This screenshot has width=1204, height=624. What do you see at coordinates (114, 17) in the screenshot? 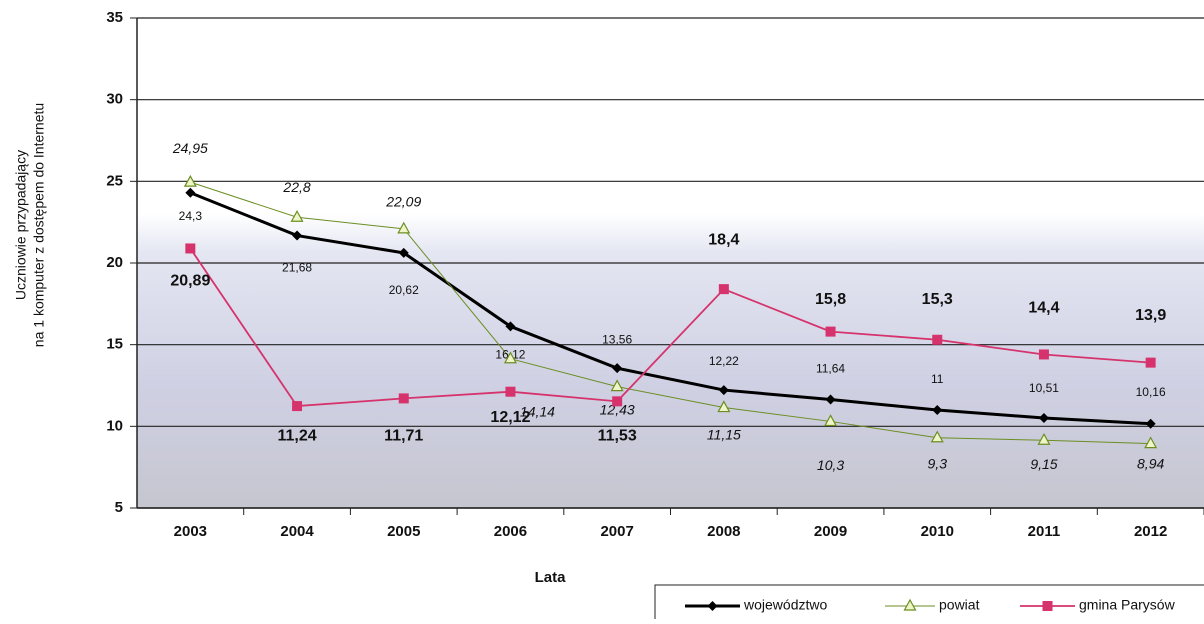
I see `y-tick-label: 35` at bounding box center [114, 17].